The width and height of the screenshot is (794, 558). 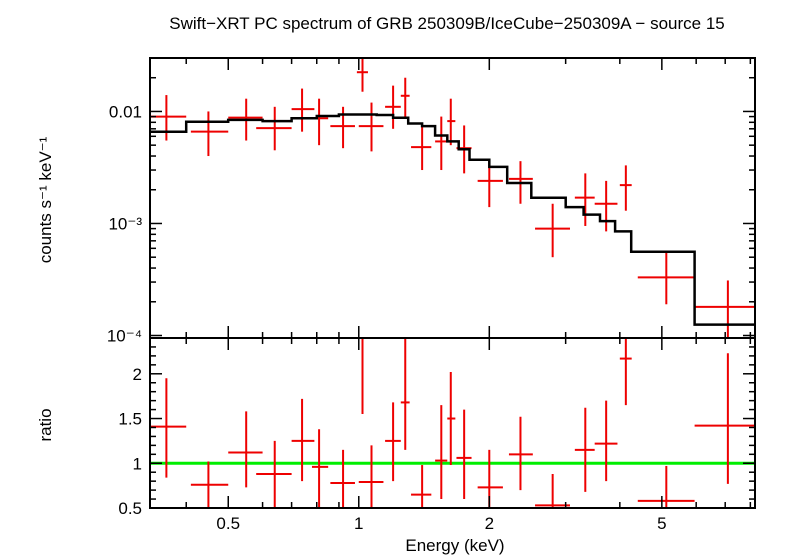 What do you see at coordinates (228, 523) in the screenshot?
I see `x-tick-label: 0.5` at bounding box center [228, 523].